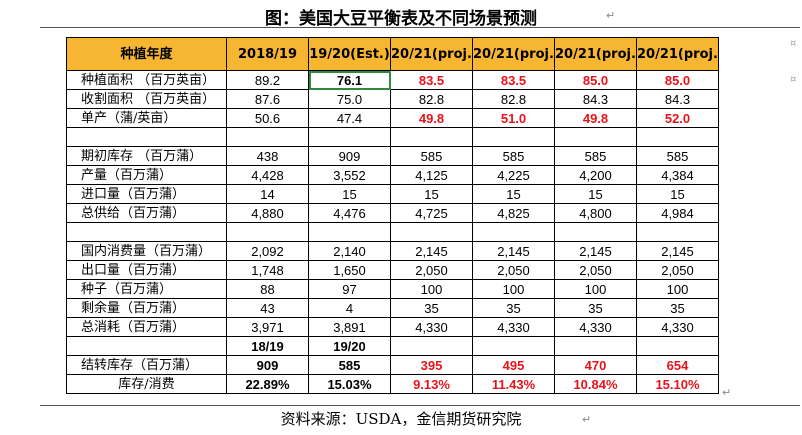 The height and width of the screenshot is (435, 802). I want to click on table-cell: 43, so click(267, 308).